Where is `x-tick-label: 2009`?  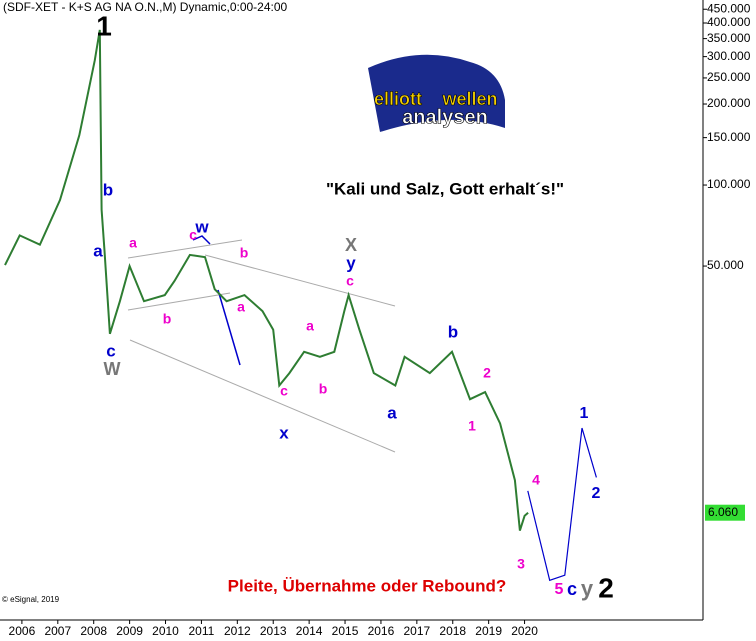 x-tick-label: 2009 is located at coordinates (129, 631).